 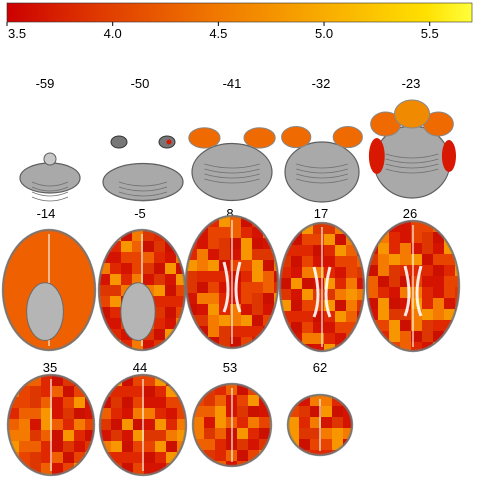 What do you see at coordinates (140, 367) in the screenshot?
I see `slice-z-label: 44` at bounding box center [140, 367].